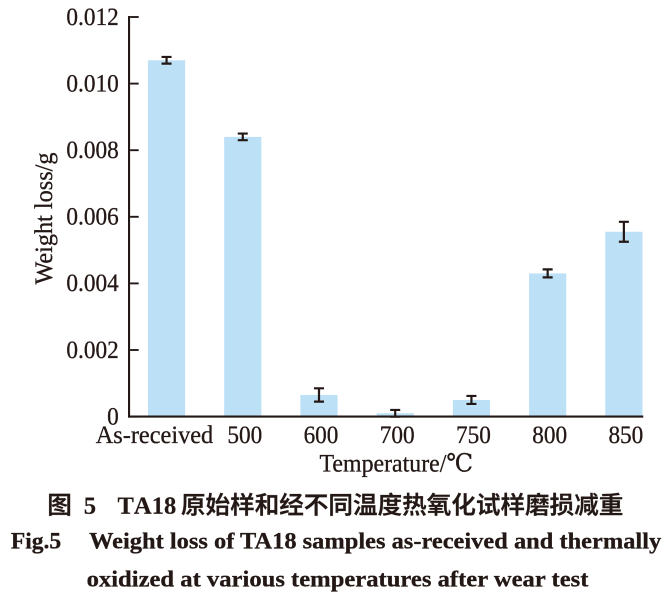 Image resolution: width=671 pixels, height=598 pixels. What do you see at coordinates (92, 350) in the screenshot?
I see `y-tick-label: 0.002` at bounding box center [92, 350].